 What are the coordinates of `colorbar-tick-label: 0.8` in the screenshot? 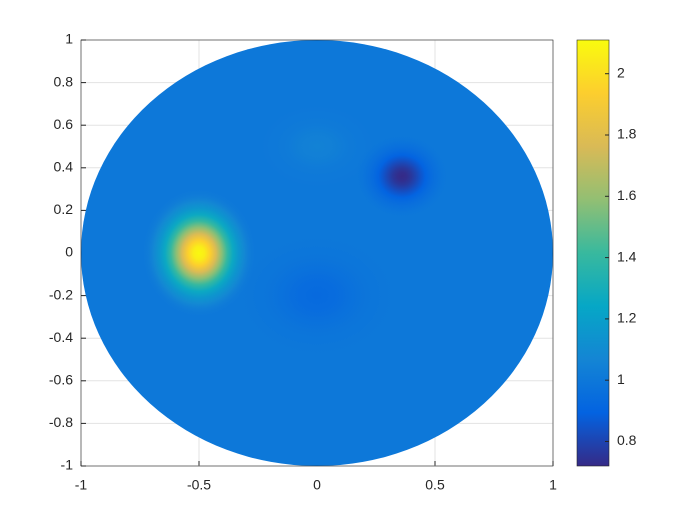 It's located at (627, 440).